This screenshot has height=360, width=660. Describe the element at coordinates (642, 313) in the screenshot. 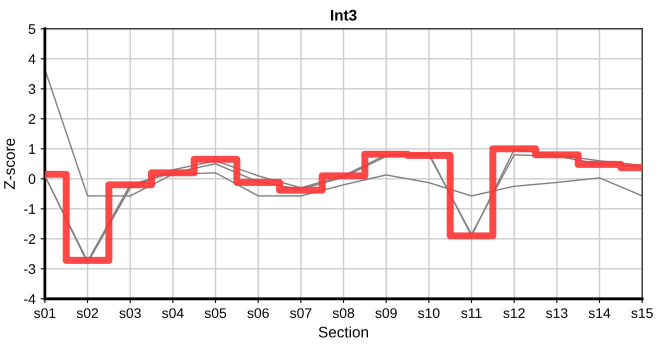

I see `x-tick-label: s15` at that location.